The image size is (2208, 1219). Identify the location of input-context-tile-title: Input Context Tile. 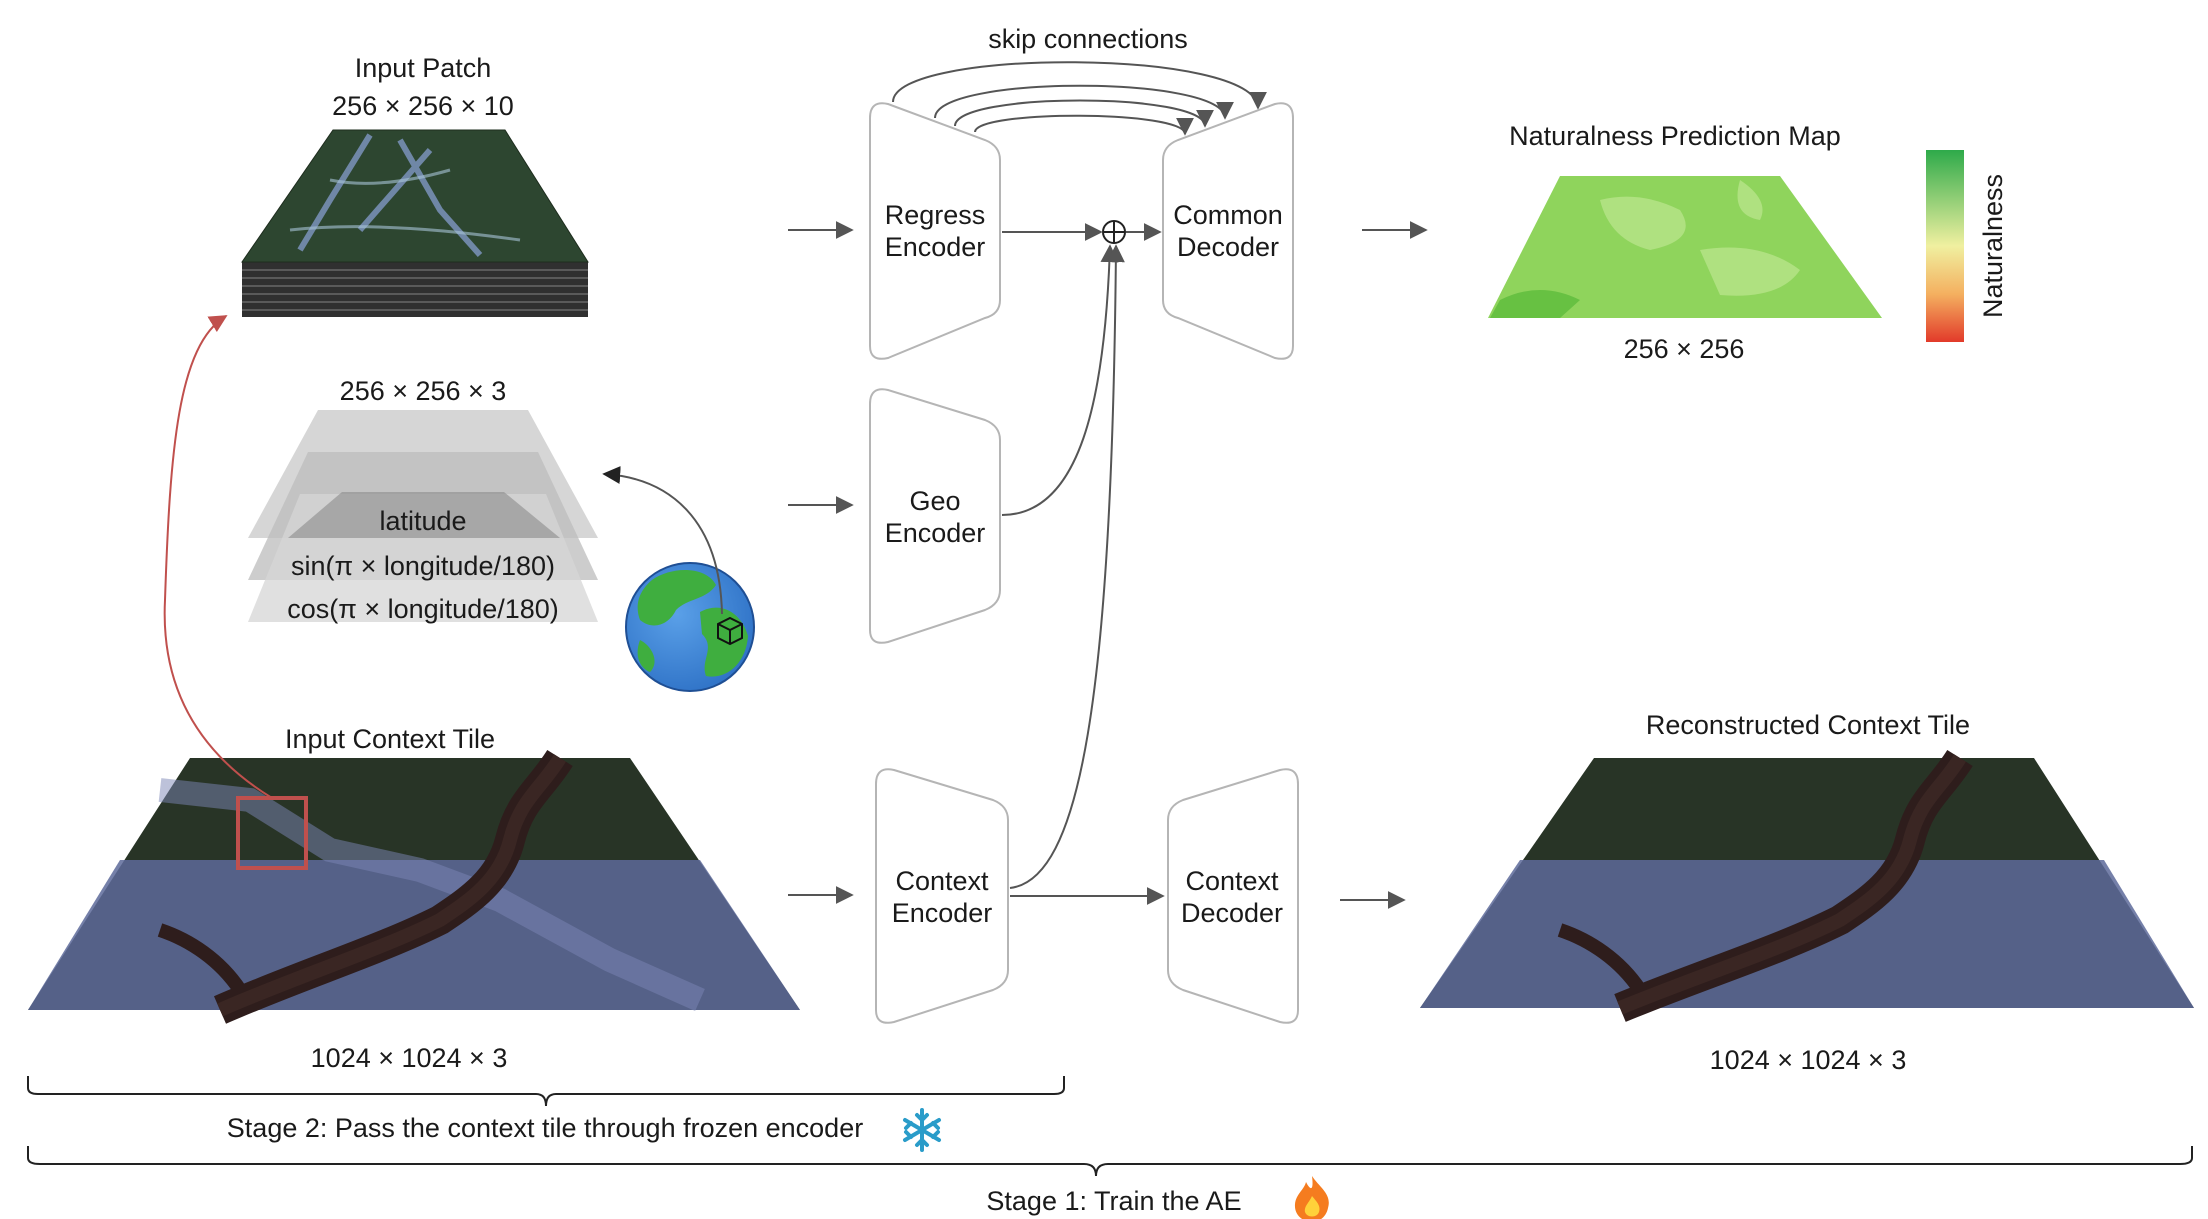
(390, 739).